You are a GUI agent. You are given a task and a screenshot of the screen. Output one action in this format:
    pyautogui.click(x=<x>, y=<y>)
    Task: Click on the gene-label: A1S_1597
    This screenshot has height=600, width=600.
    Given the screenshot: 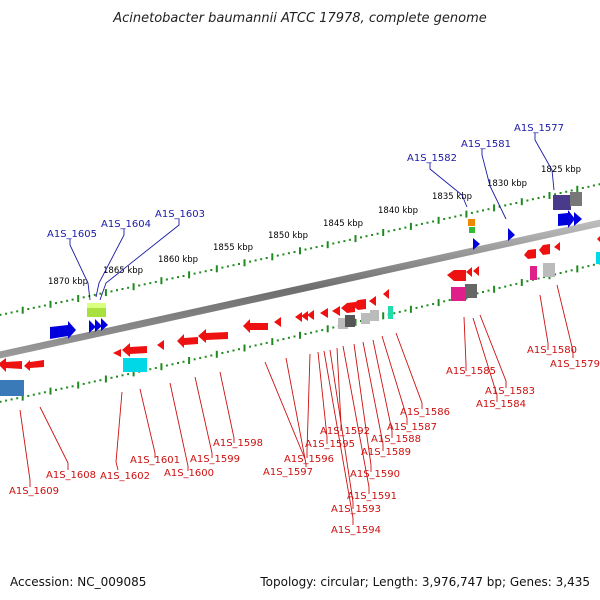 What is the action you would take?
    pyautogui.click(x=288, y=472)
    